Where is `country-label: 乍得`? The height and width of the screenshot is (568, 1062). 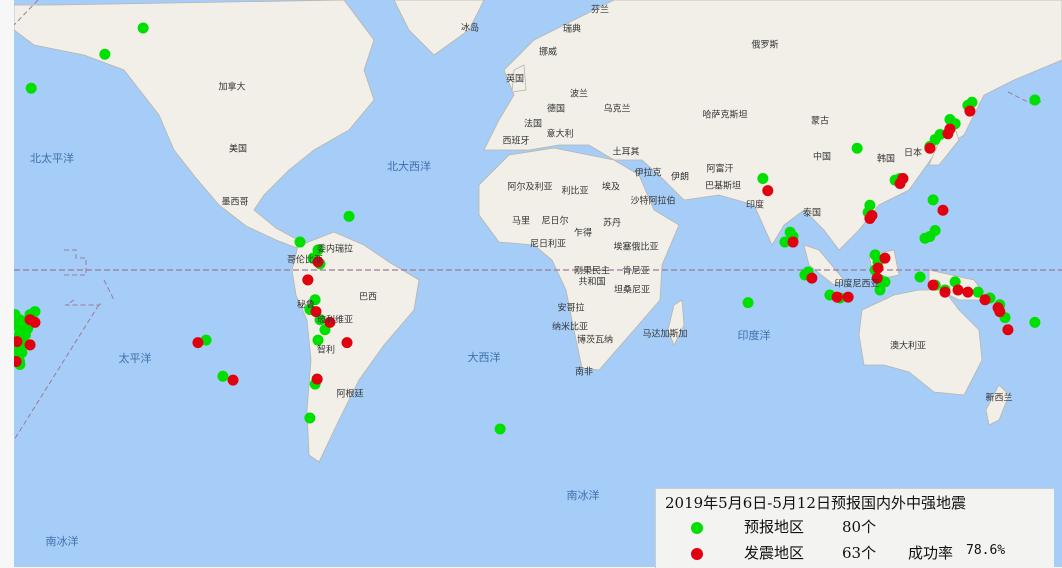 country-label: 乍得 is located at coordinates (583, 233).